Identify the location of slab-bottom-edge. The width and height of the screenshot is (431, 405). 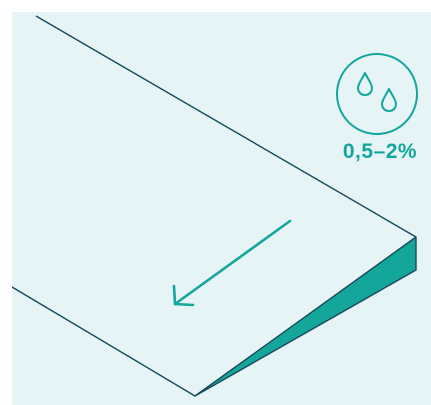
(104, 341).